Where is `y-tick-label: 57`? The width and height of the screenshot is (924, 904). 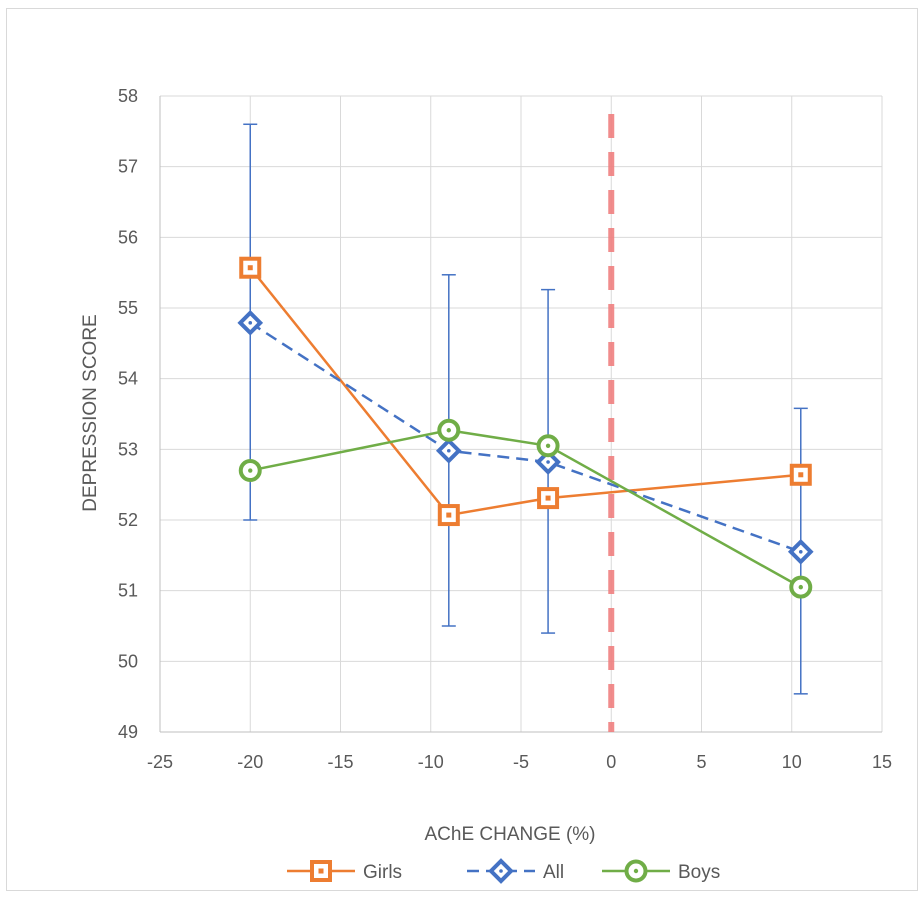
y-tick-label: 57 is located at coordinates (128, 167).